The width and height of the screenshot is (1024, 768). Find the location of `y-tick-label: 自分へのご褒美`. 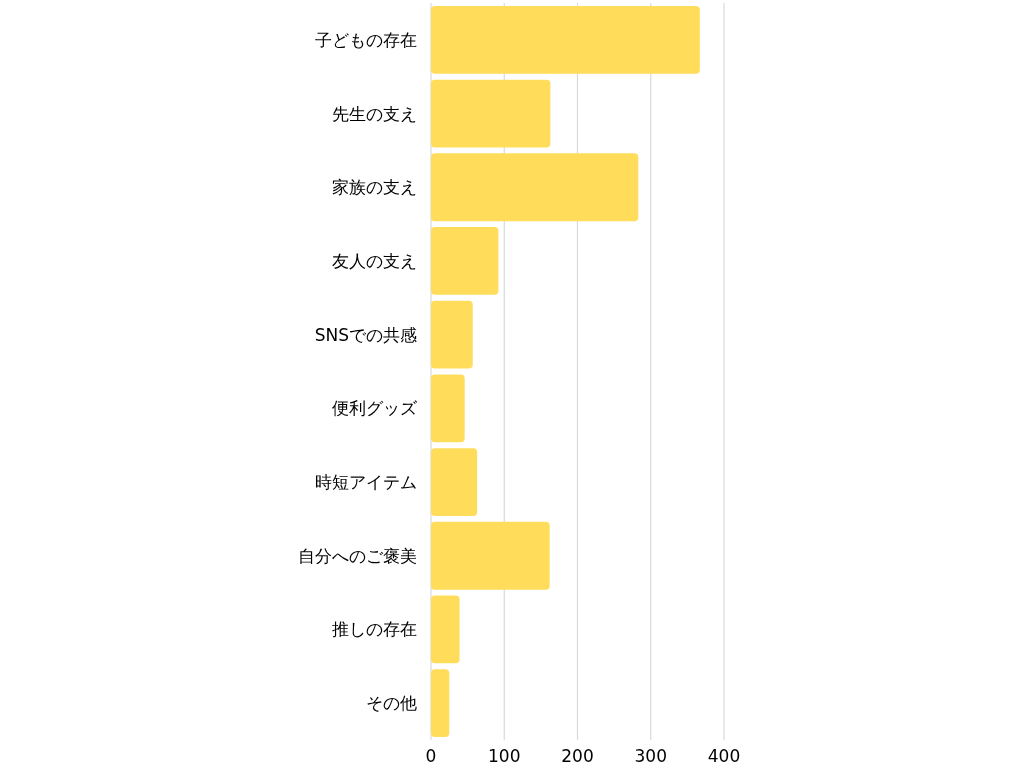

y-tick-label: 自分へのご褒美 is located at coordinates (357, 555).